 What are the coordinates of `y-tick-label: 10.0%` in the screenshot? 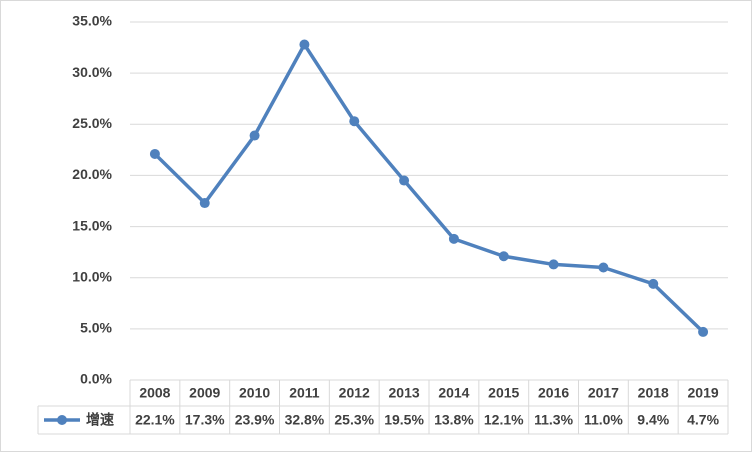 It's located at (92, 276).